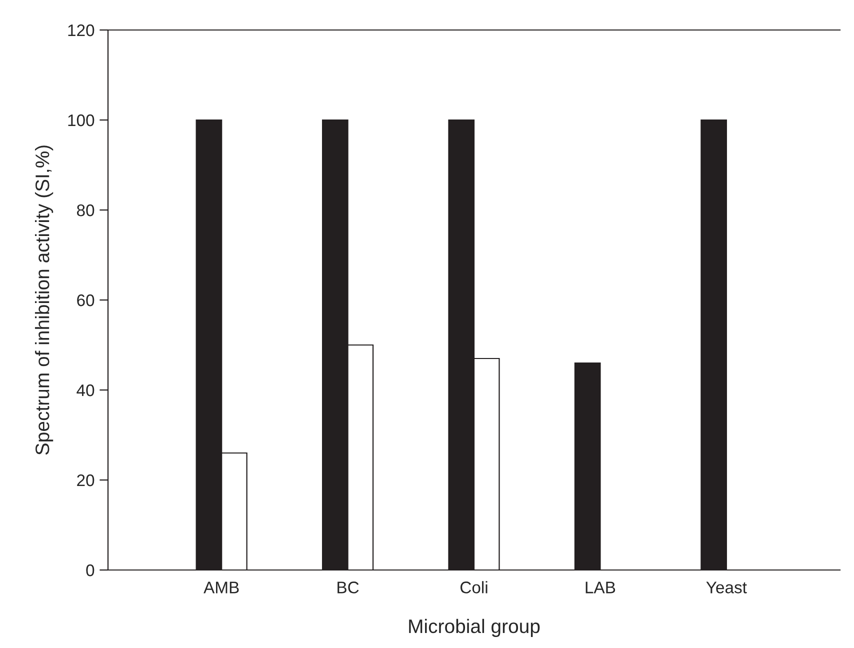  What do you see at coordinates (85, 480) in the screenshot?
I see `y-tick-label: 20` at bounding box center [85, 480].